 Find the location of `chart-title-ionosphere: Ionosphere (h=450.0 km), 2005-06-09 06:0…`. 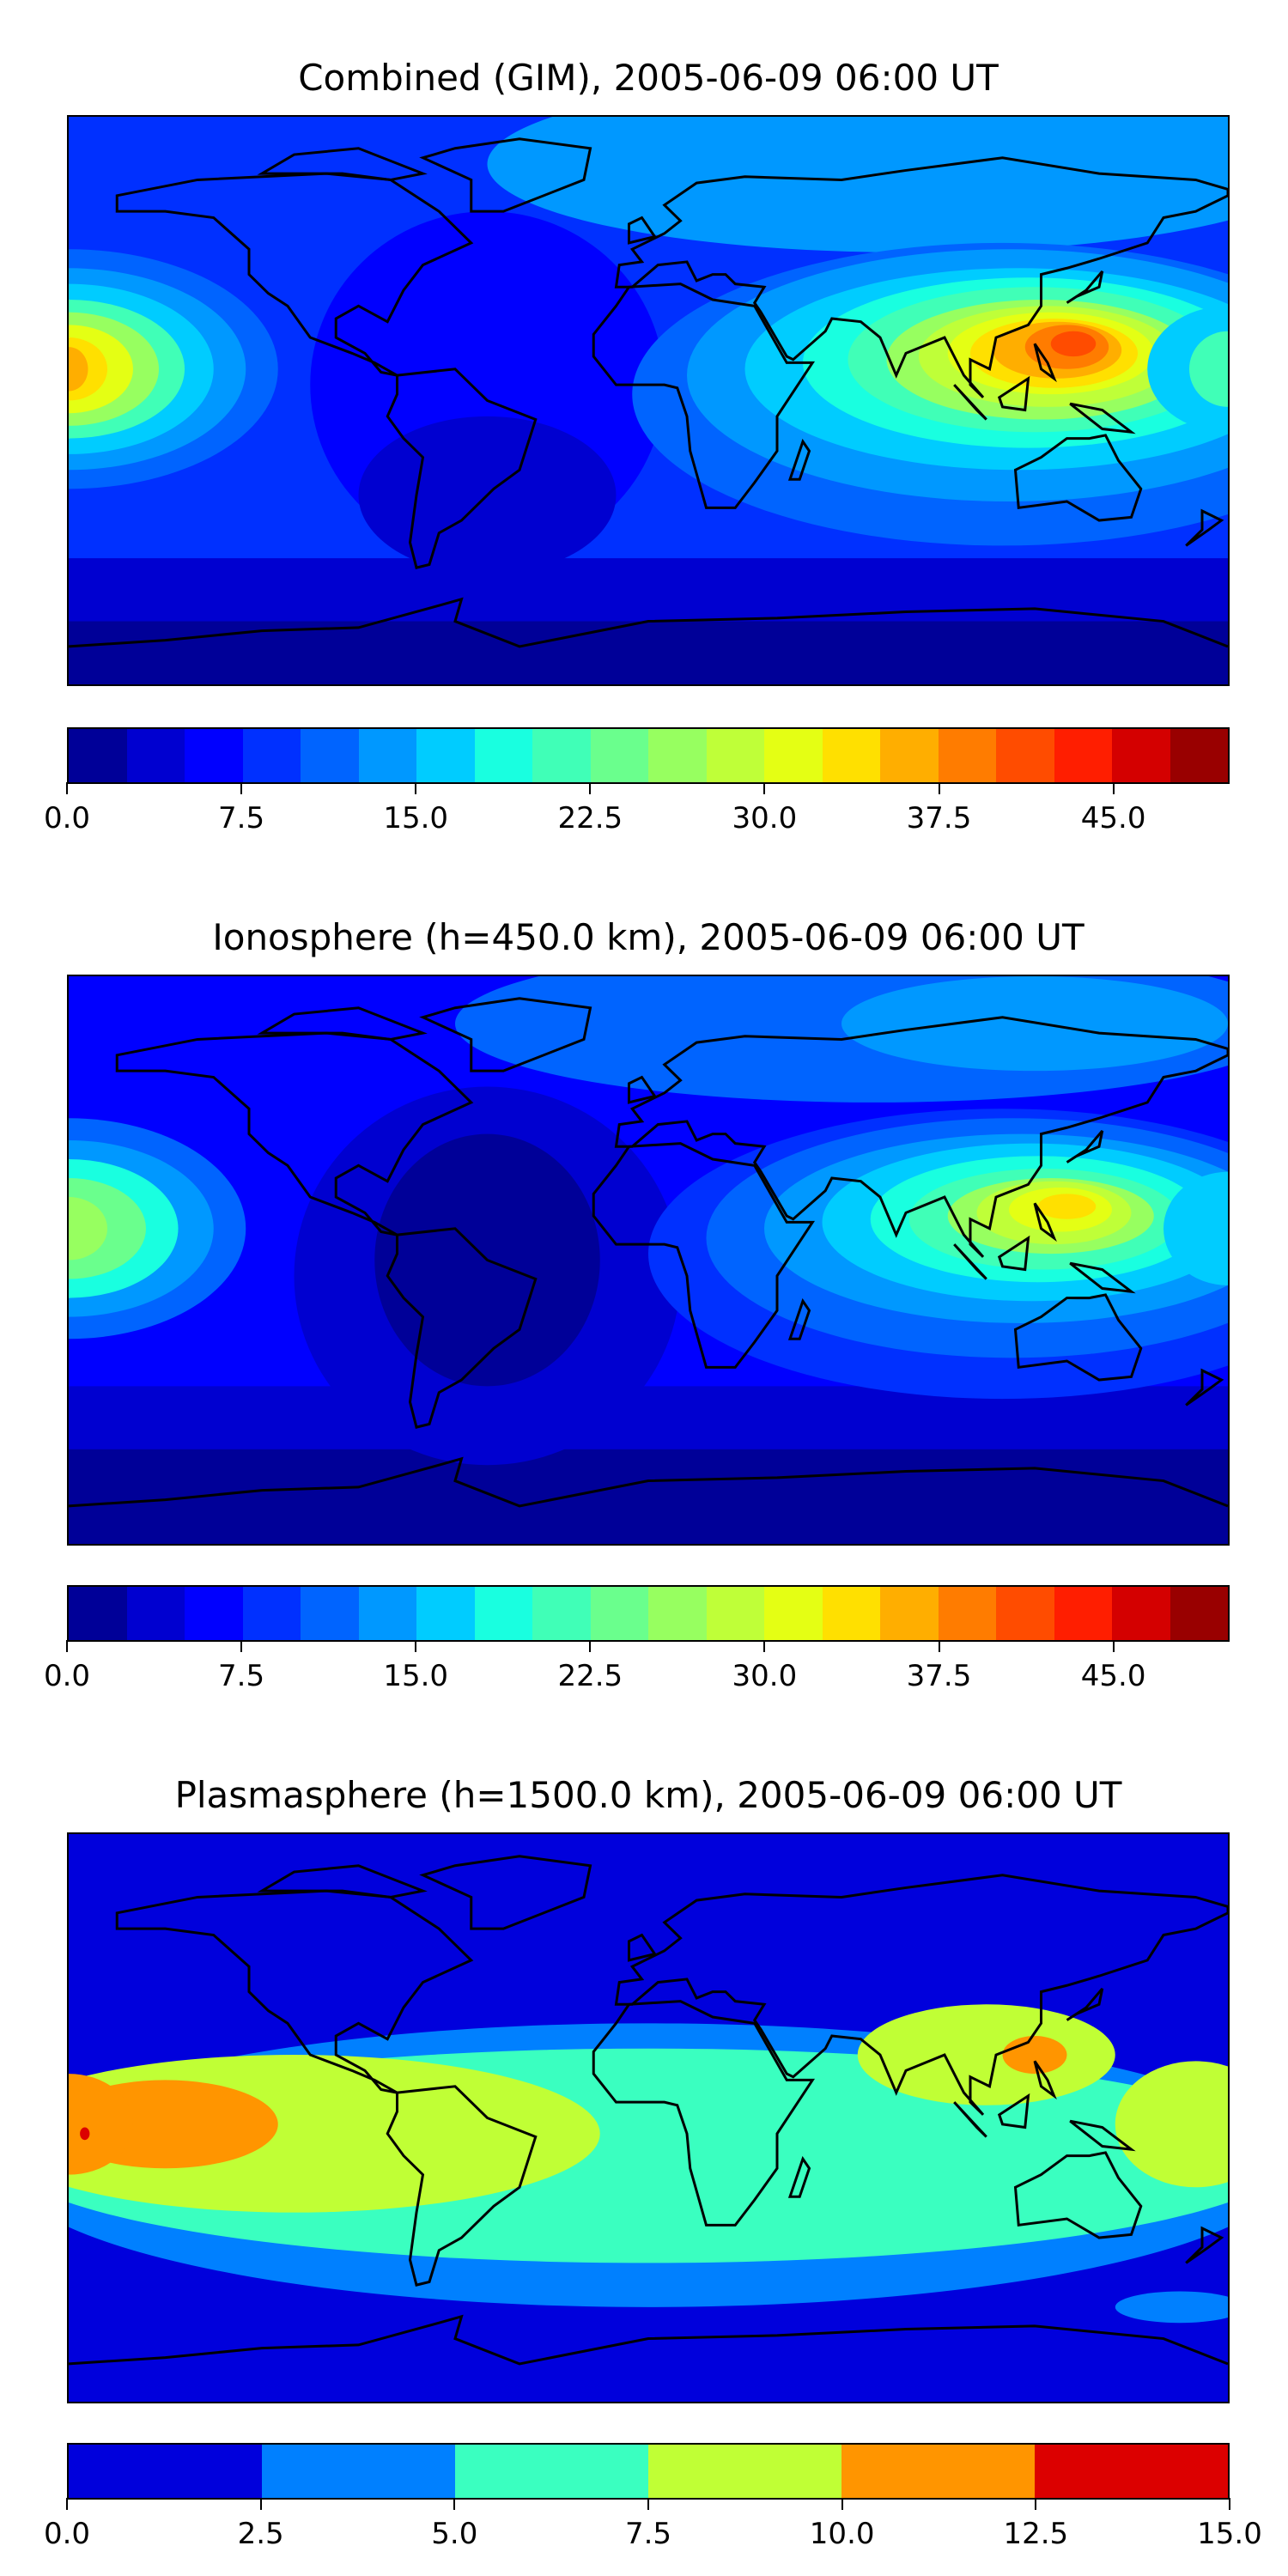

chart-title-ionosphere: Ionosphere (h=450.0 km), 2005-06-09 06:0… is located at coordinates (648, 937).